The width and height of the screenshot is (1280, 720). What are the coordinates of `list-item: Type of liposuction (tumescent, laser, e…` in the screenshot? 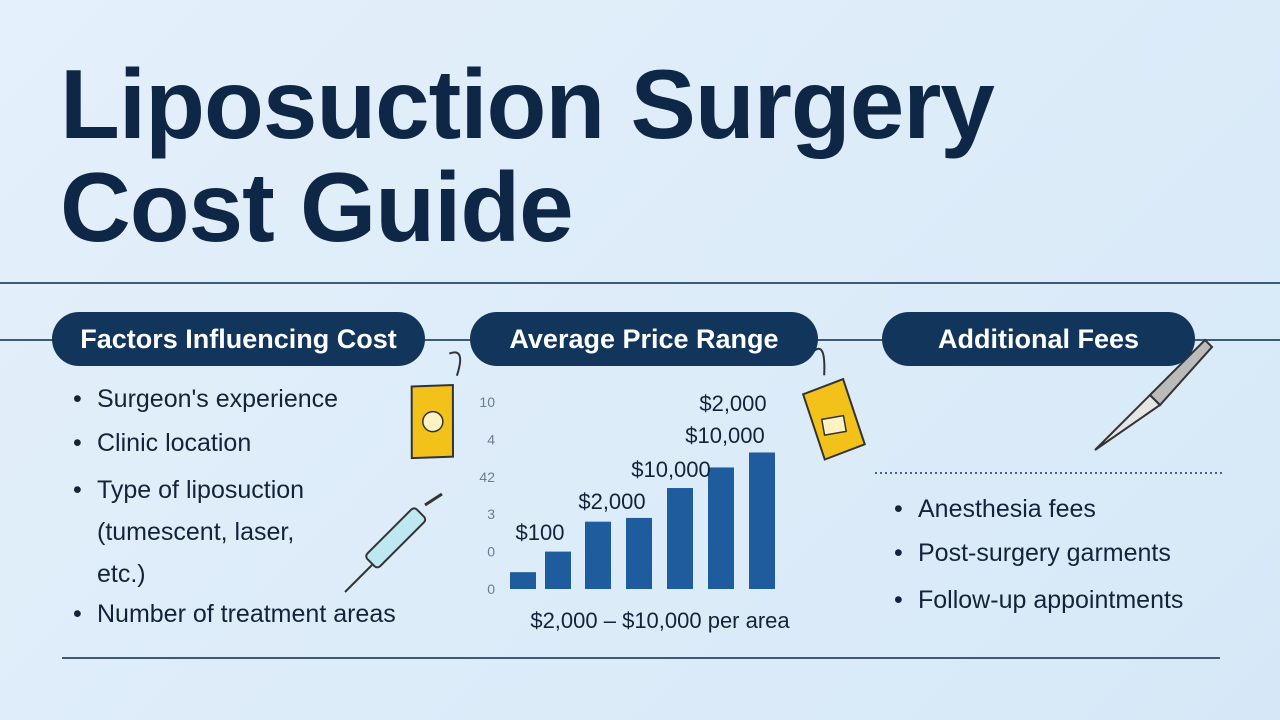 It's located at (210, 532).